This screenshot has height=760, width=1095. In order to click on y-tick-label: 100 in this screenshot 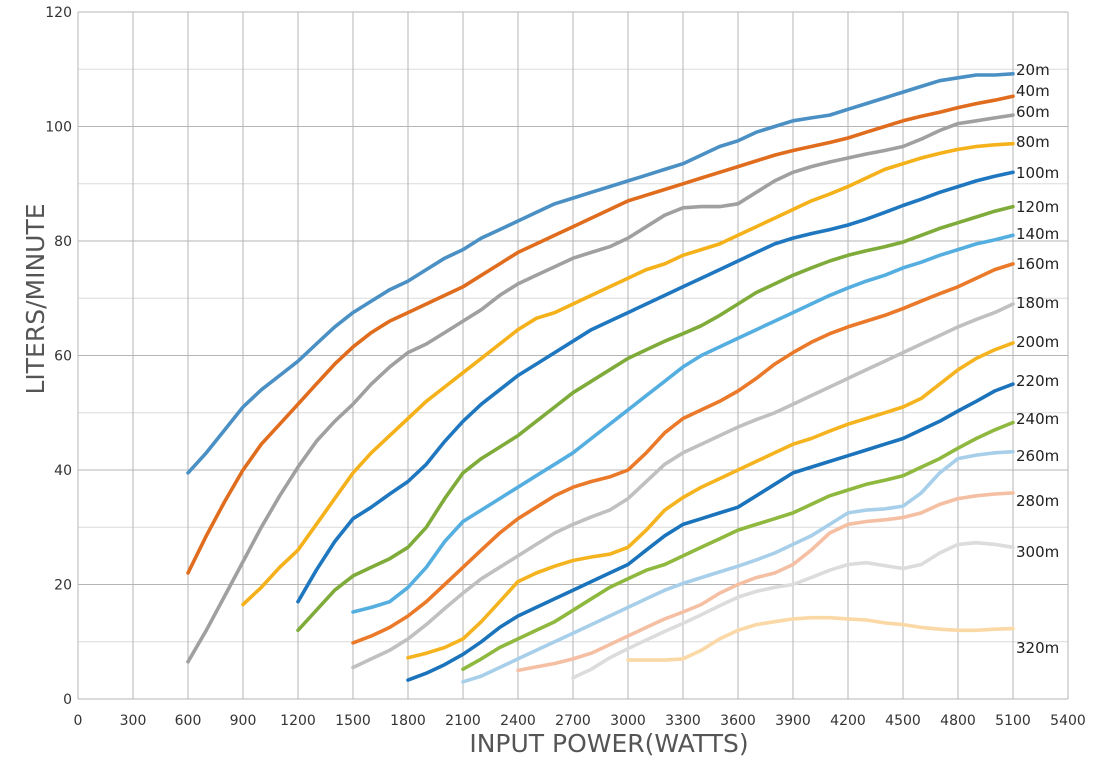, I will do `click(58, 128)`.